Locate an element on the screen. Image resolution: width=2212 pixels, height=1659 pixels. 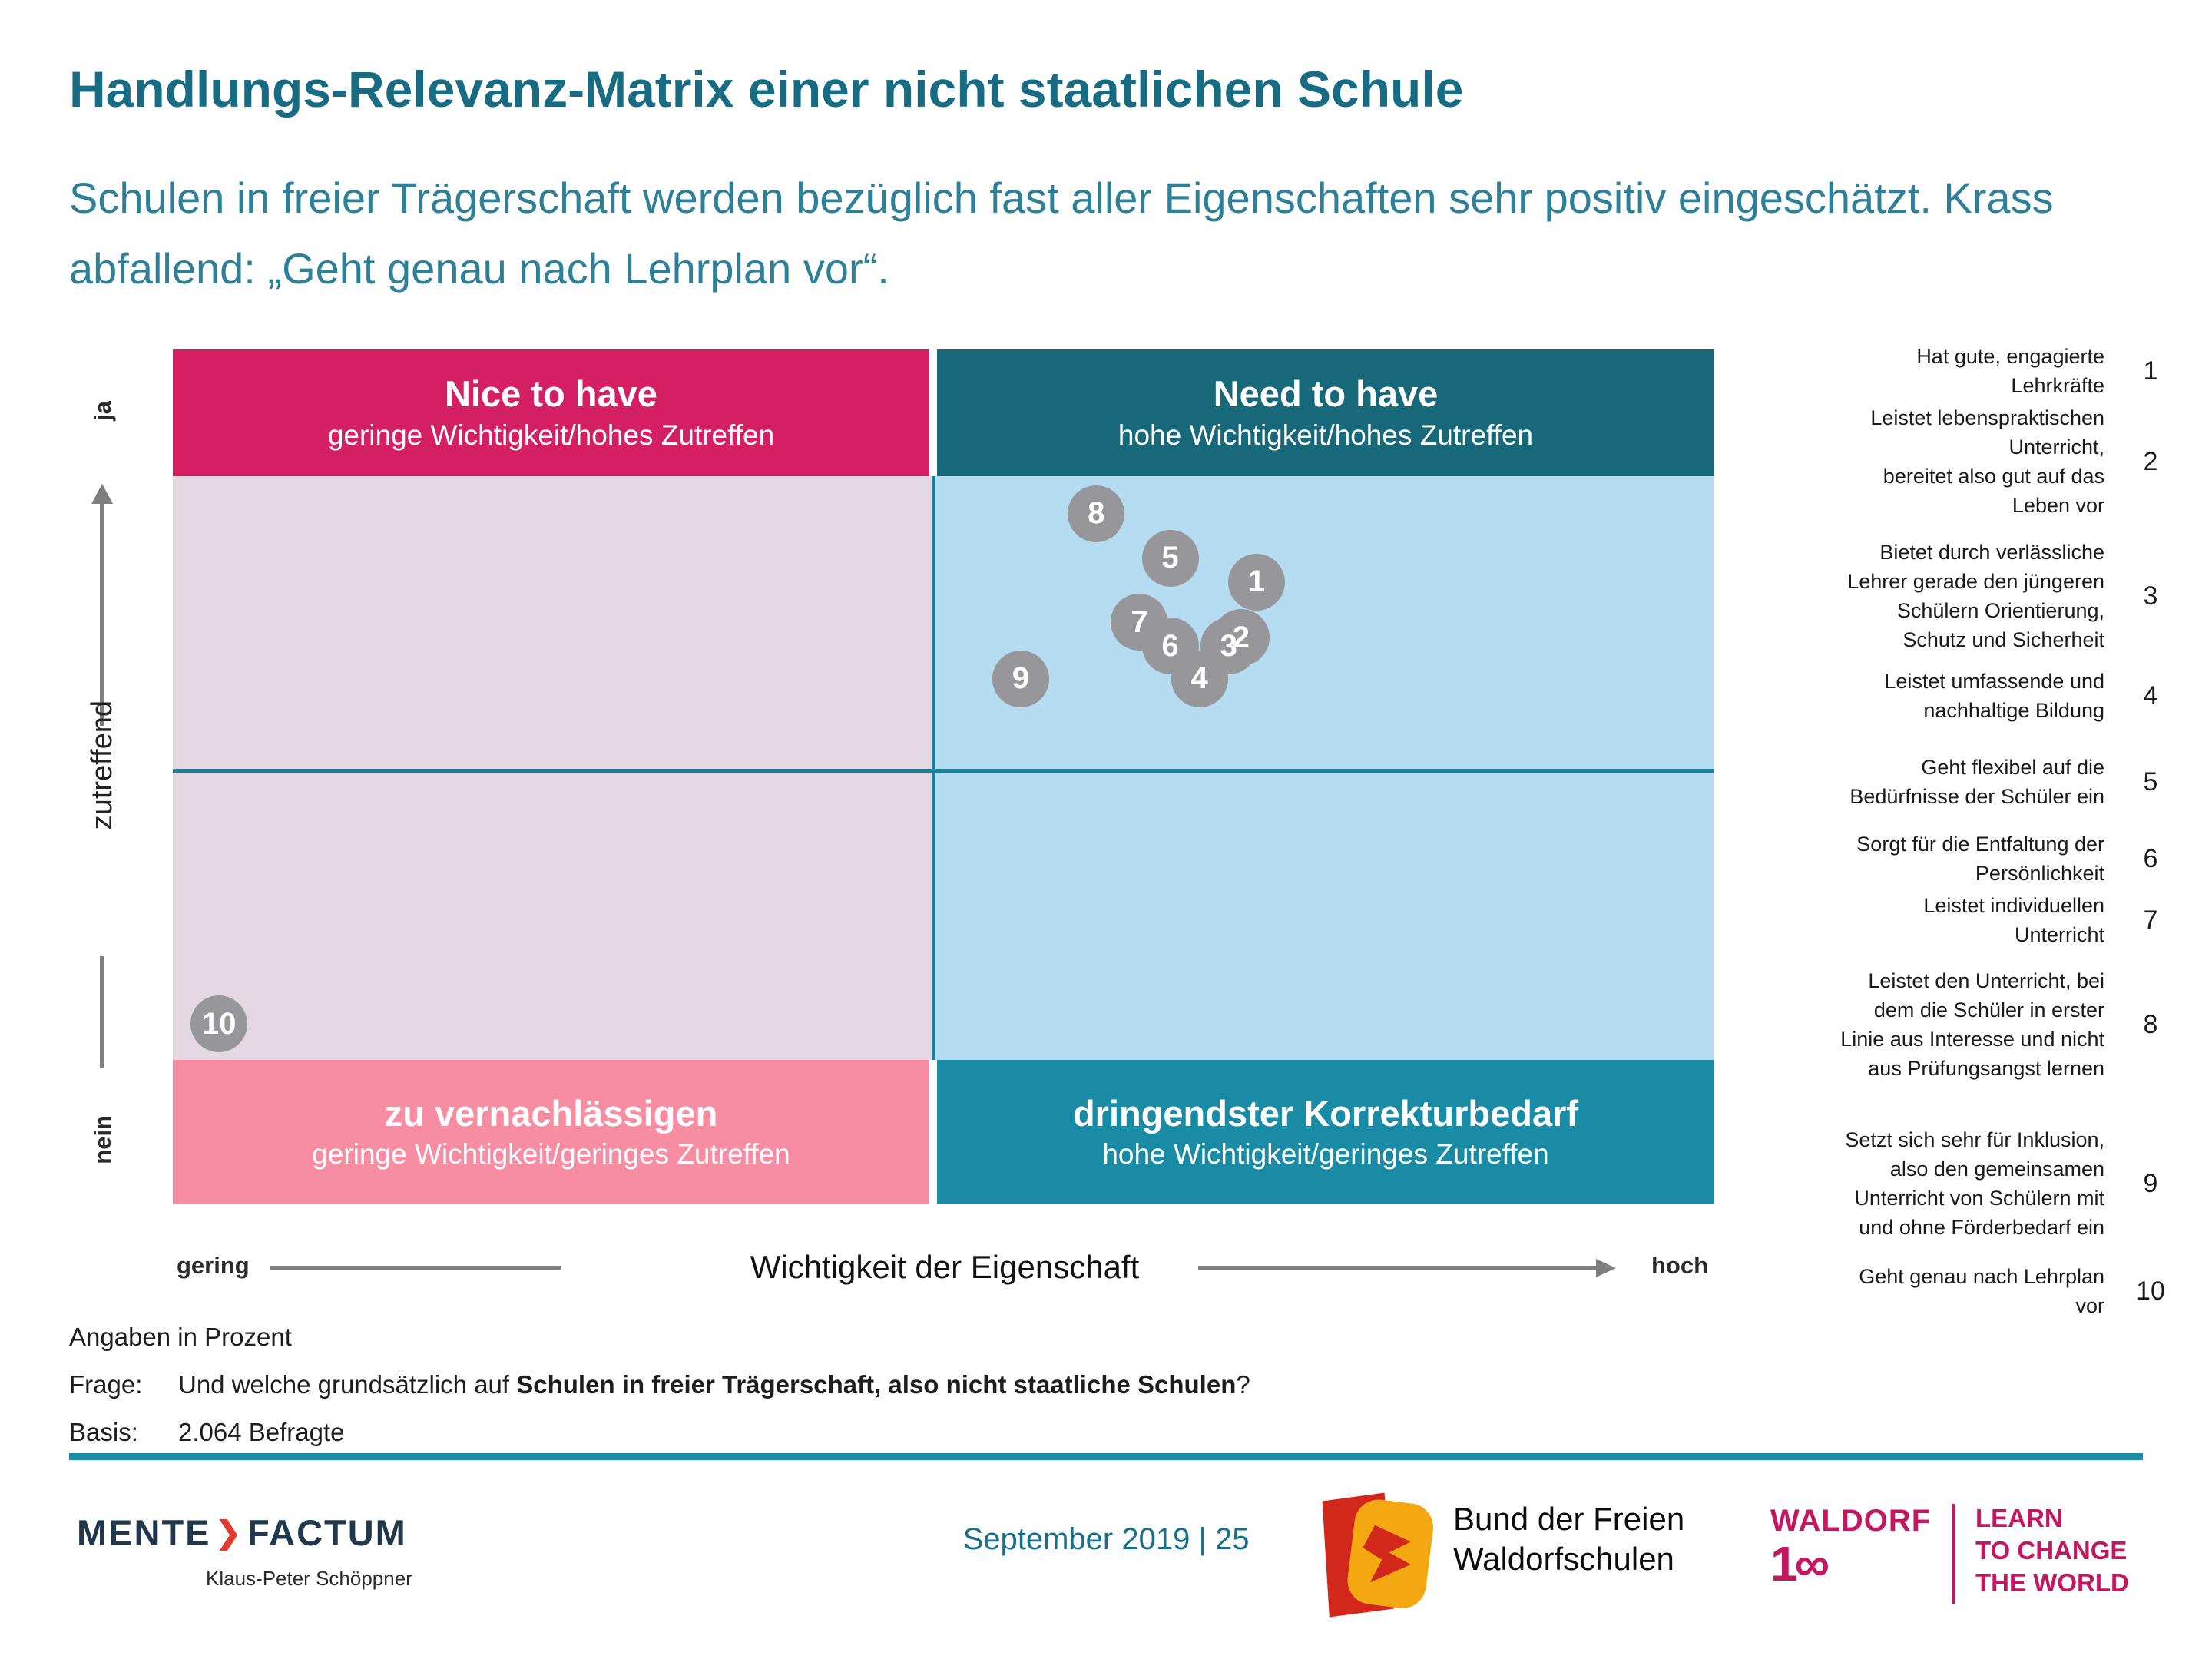
basis-note: Basis: 2.064 Befragte is located at coordinates (207, 1433).